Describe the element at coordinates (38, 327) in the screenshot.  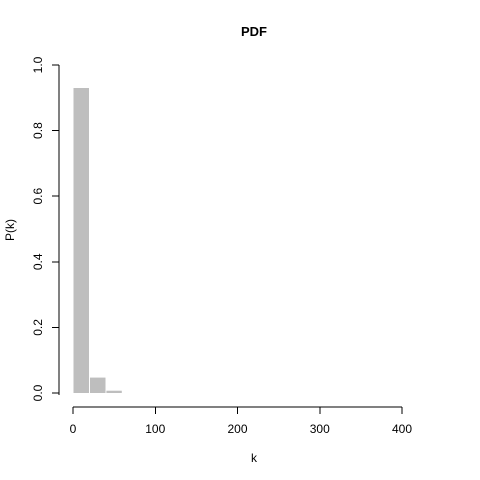
I see `y-tick-label-1: 0.2` at that location.